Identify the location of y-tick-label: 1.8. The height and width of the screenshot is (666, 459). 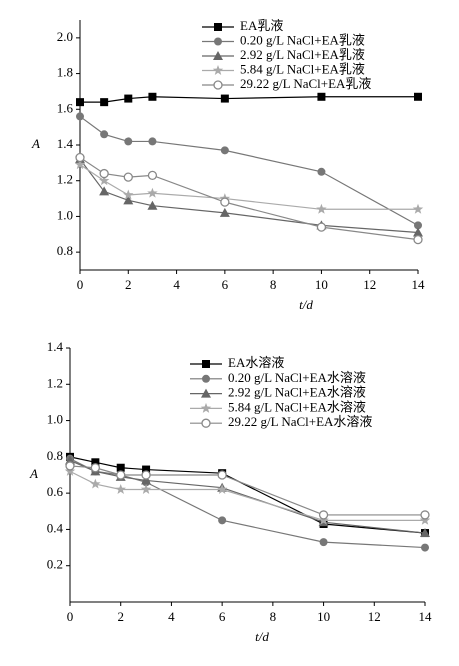
(65, 72).